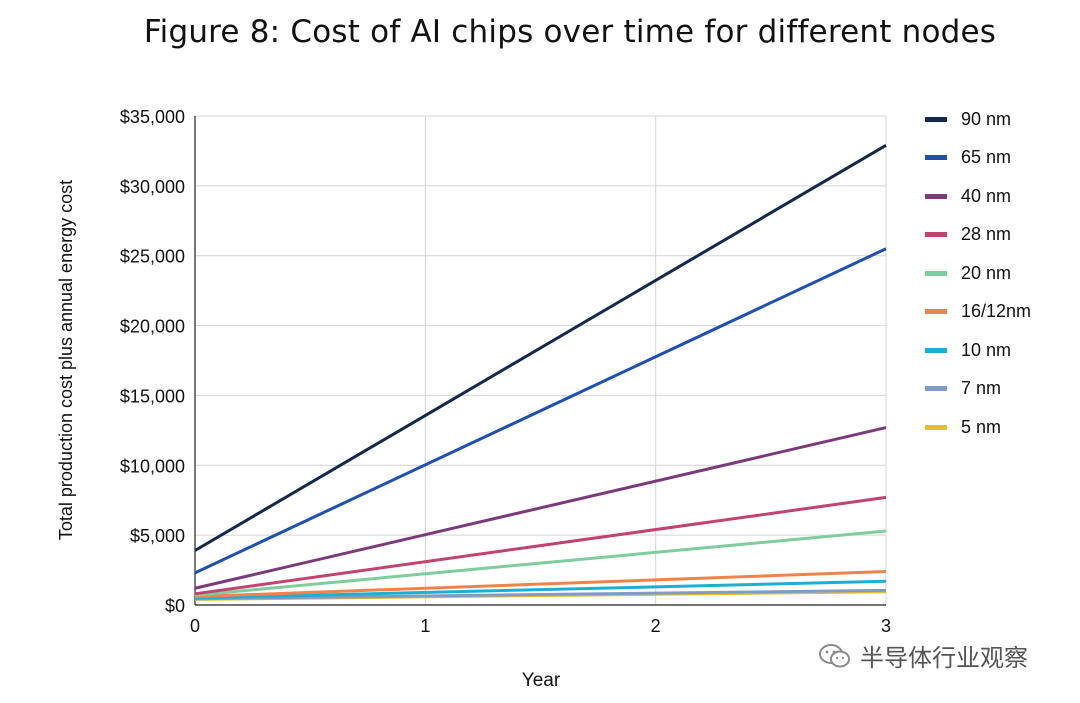 This screenshot has height=703, width=1080. What do you see at coordinates (152, 466) in the screenshot?
I see `y-tick-label: $10,000` at bounding box center [152, 466].